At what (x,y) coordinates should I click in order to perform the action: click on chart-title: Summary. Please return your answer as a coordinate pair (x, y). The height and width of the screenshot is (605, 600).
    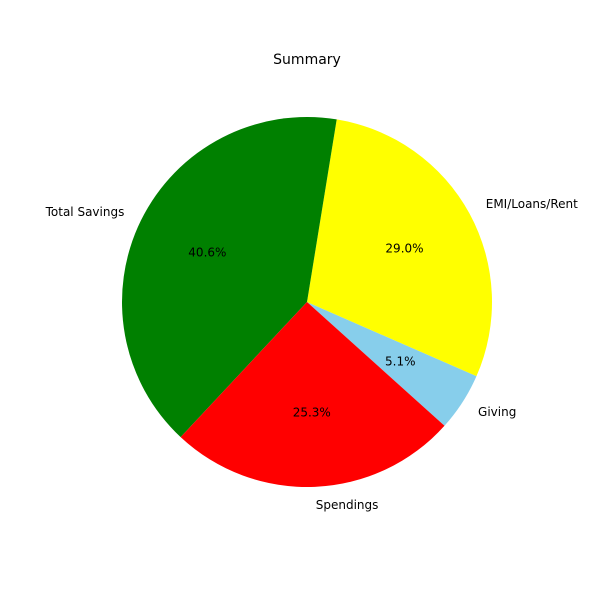
    Looking at the image, I should click on (307, 60).